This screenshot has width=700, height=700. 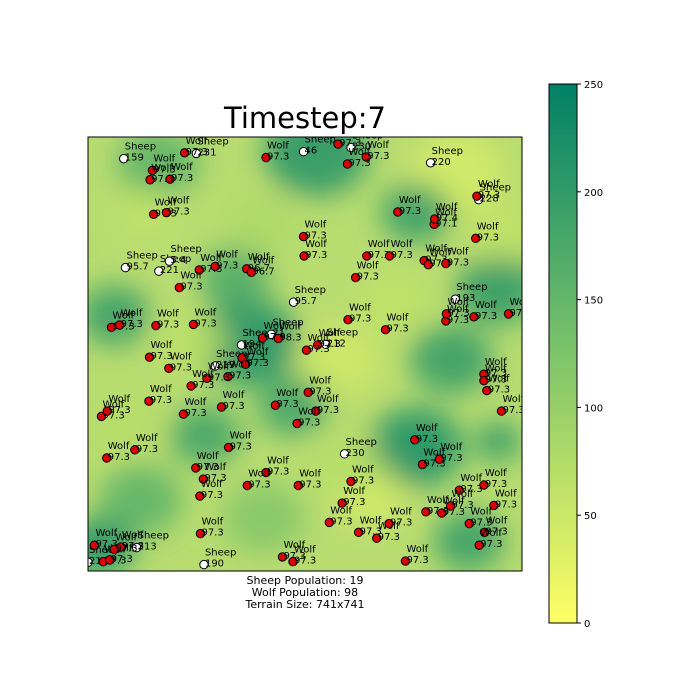 I want to click on wolf-population-label: Wolf Population: 98, so click(x=305, y=592).